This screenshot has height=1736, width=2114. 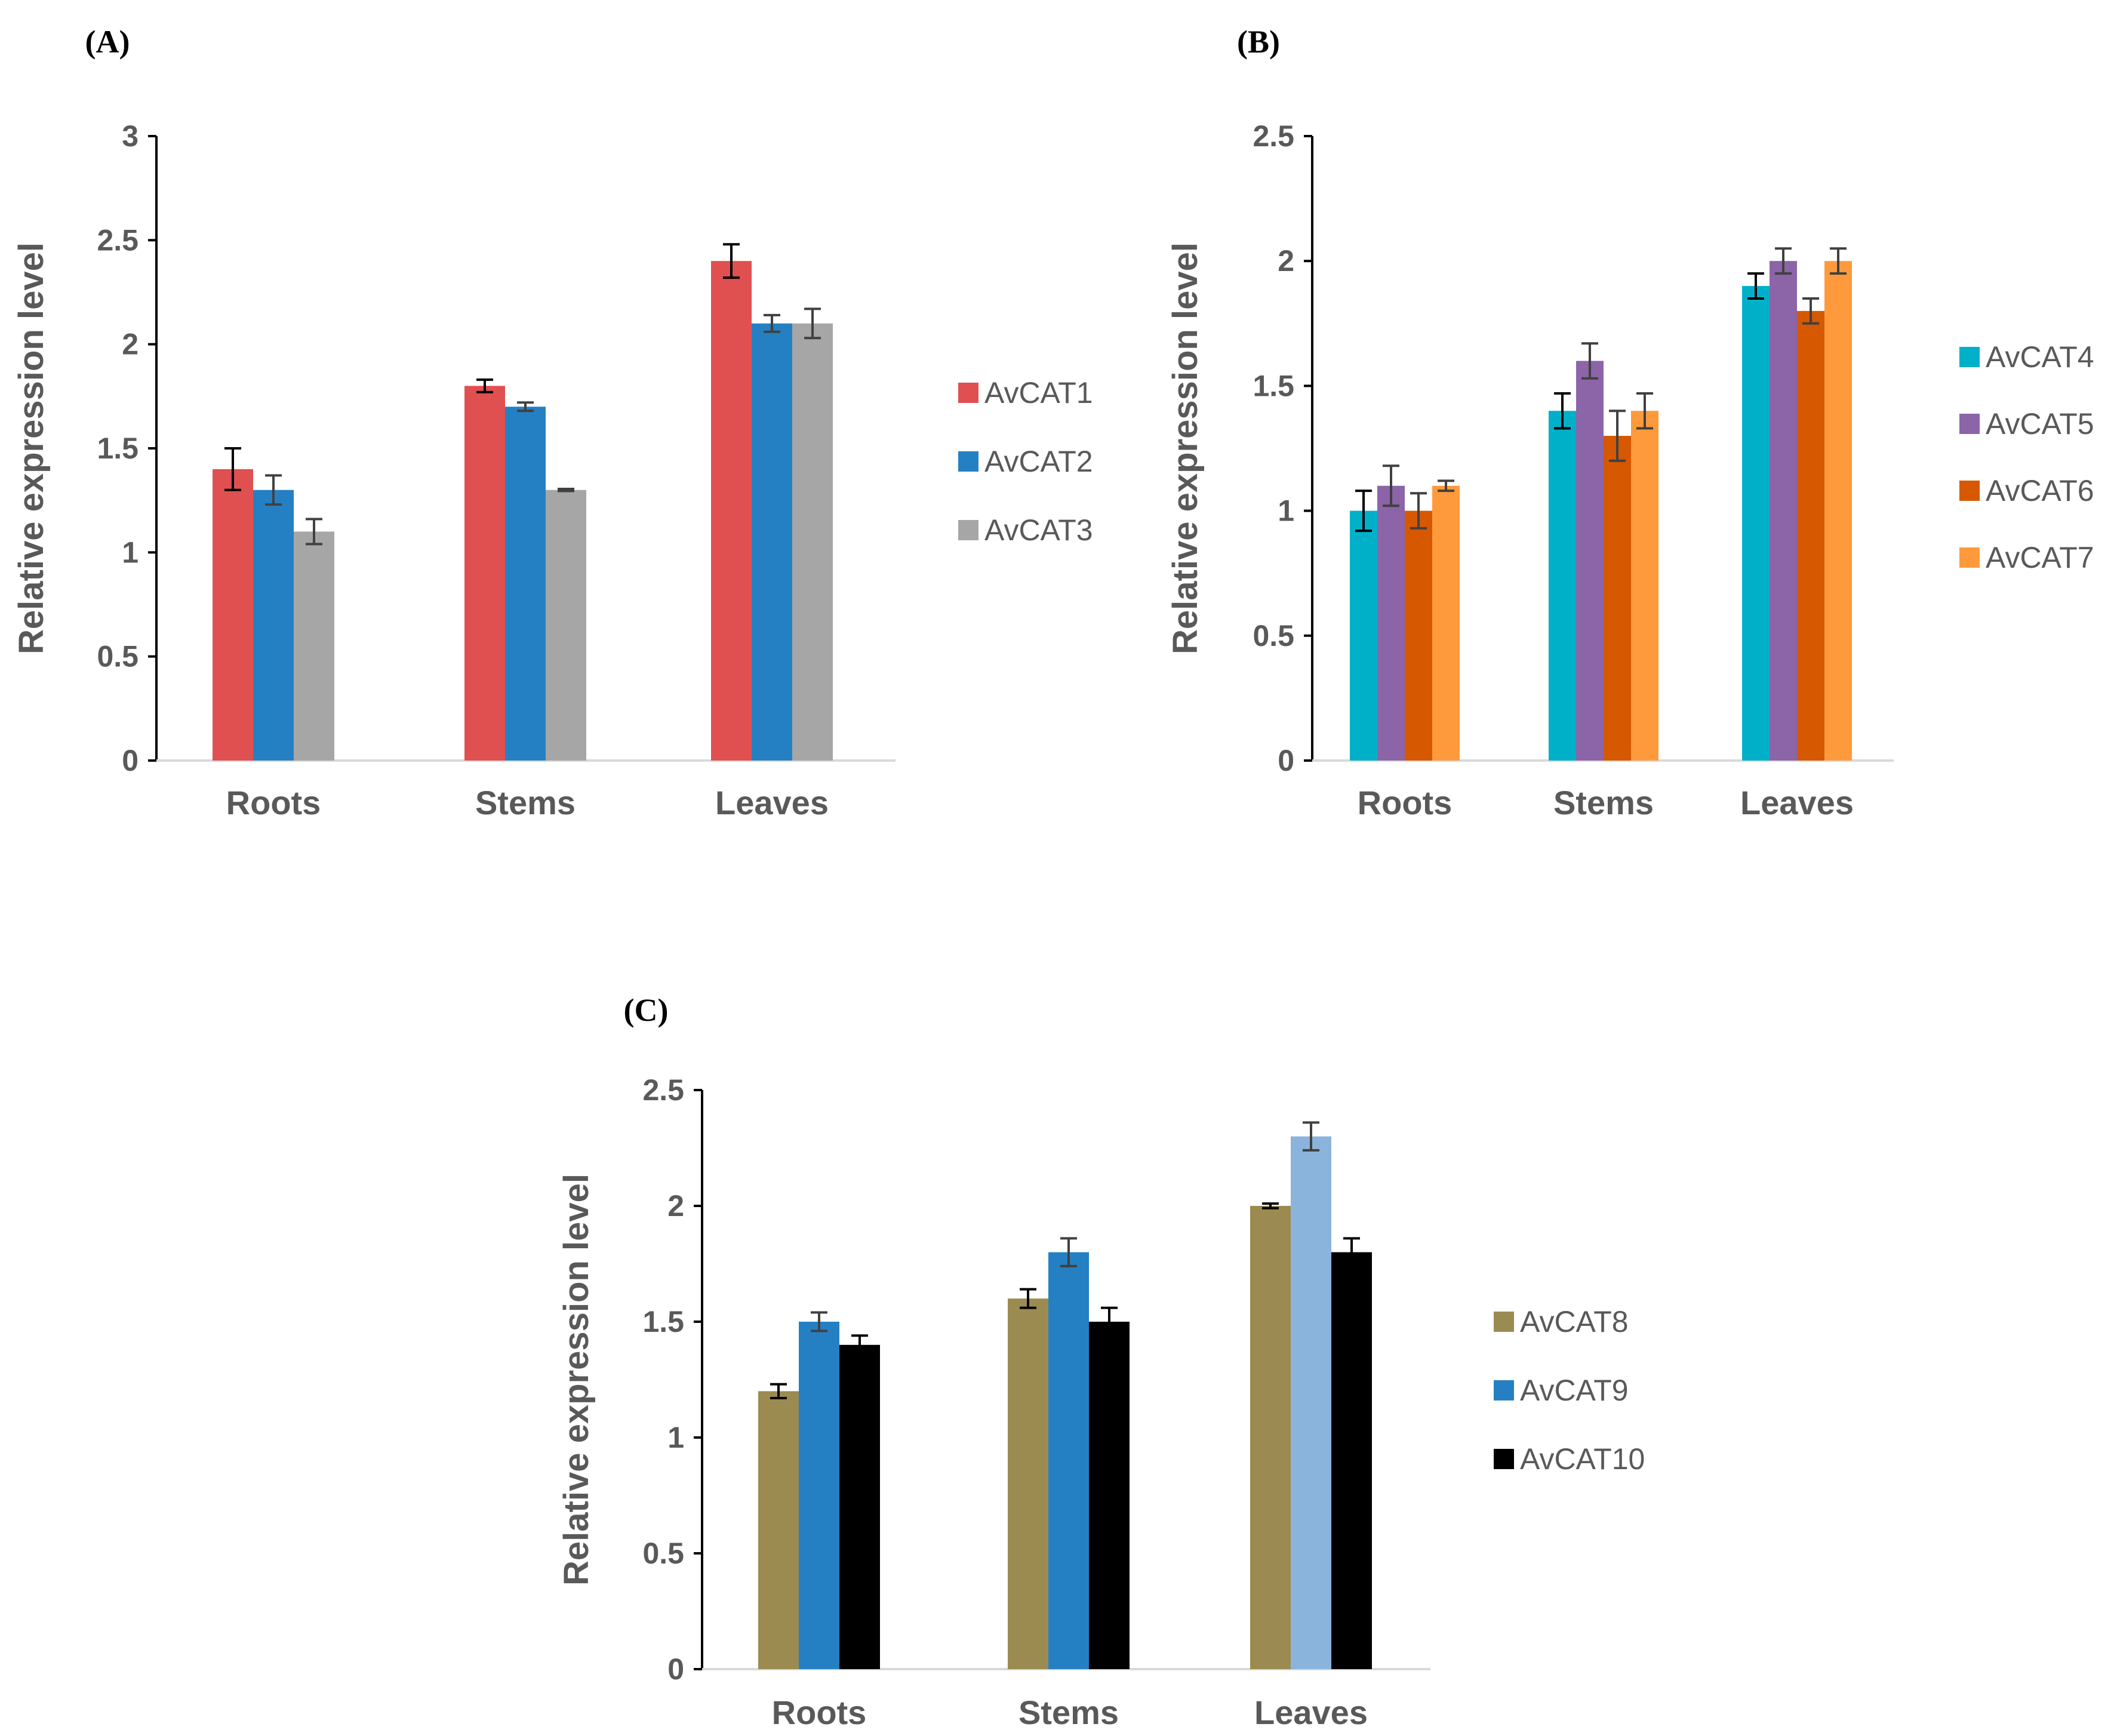 I want to click on legend-label: AvCAT7, so click(x=2040, y=557).